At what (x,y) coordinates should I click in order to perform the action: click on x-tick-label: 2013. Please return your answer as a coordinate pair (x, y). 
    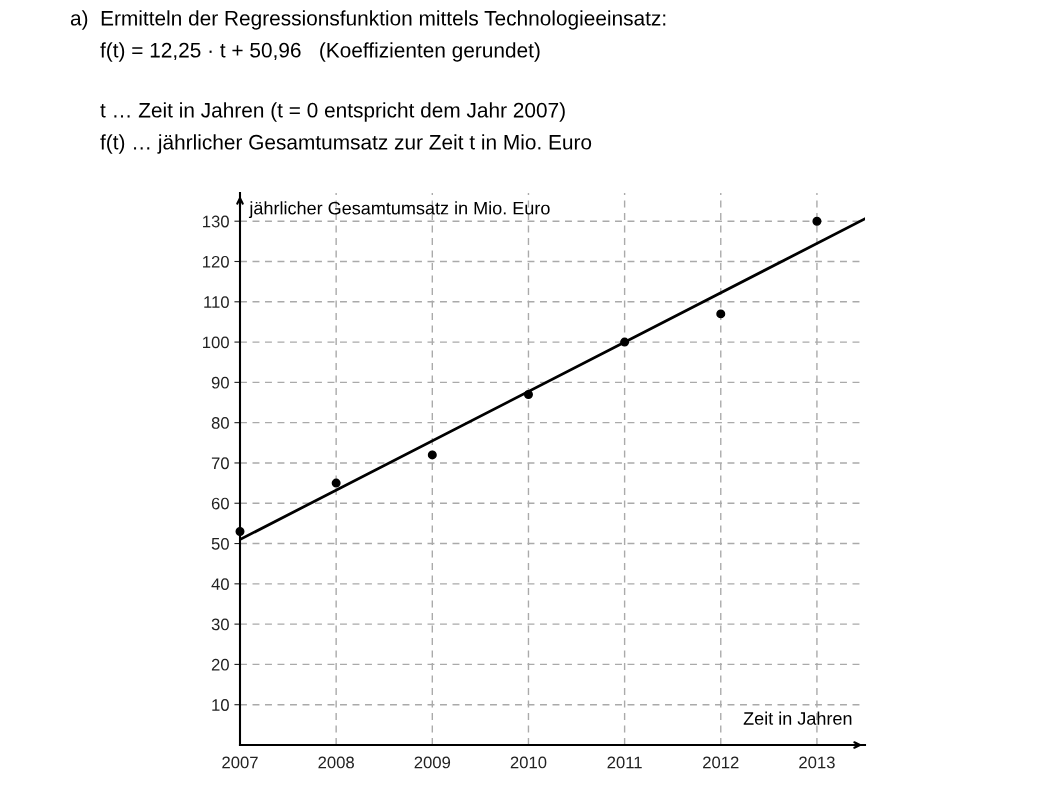
    Looking at the image, I should click on (817, 762).